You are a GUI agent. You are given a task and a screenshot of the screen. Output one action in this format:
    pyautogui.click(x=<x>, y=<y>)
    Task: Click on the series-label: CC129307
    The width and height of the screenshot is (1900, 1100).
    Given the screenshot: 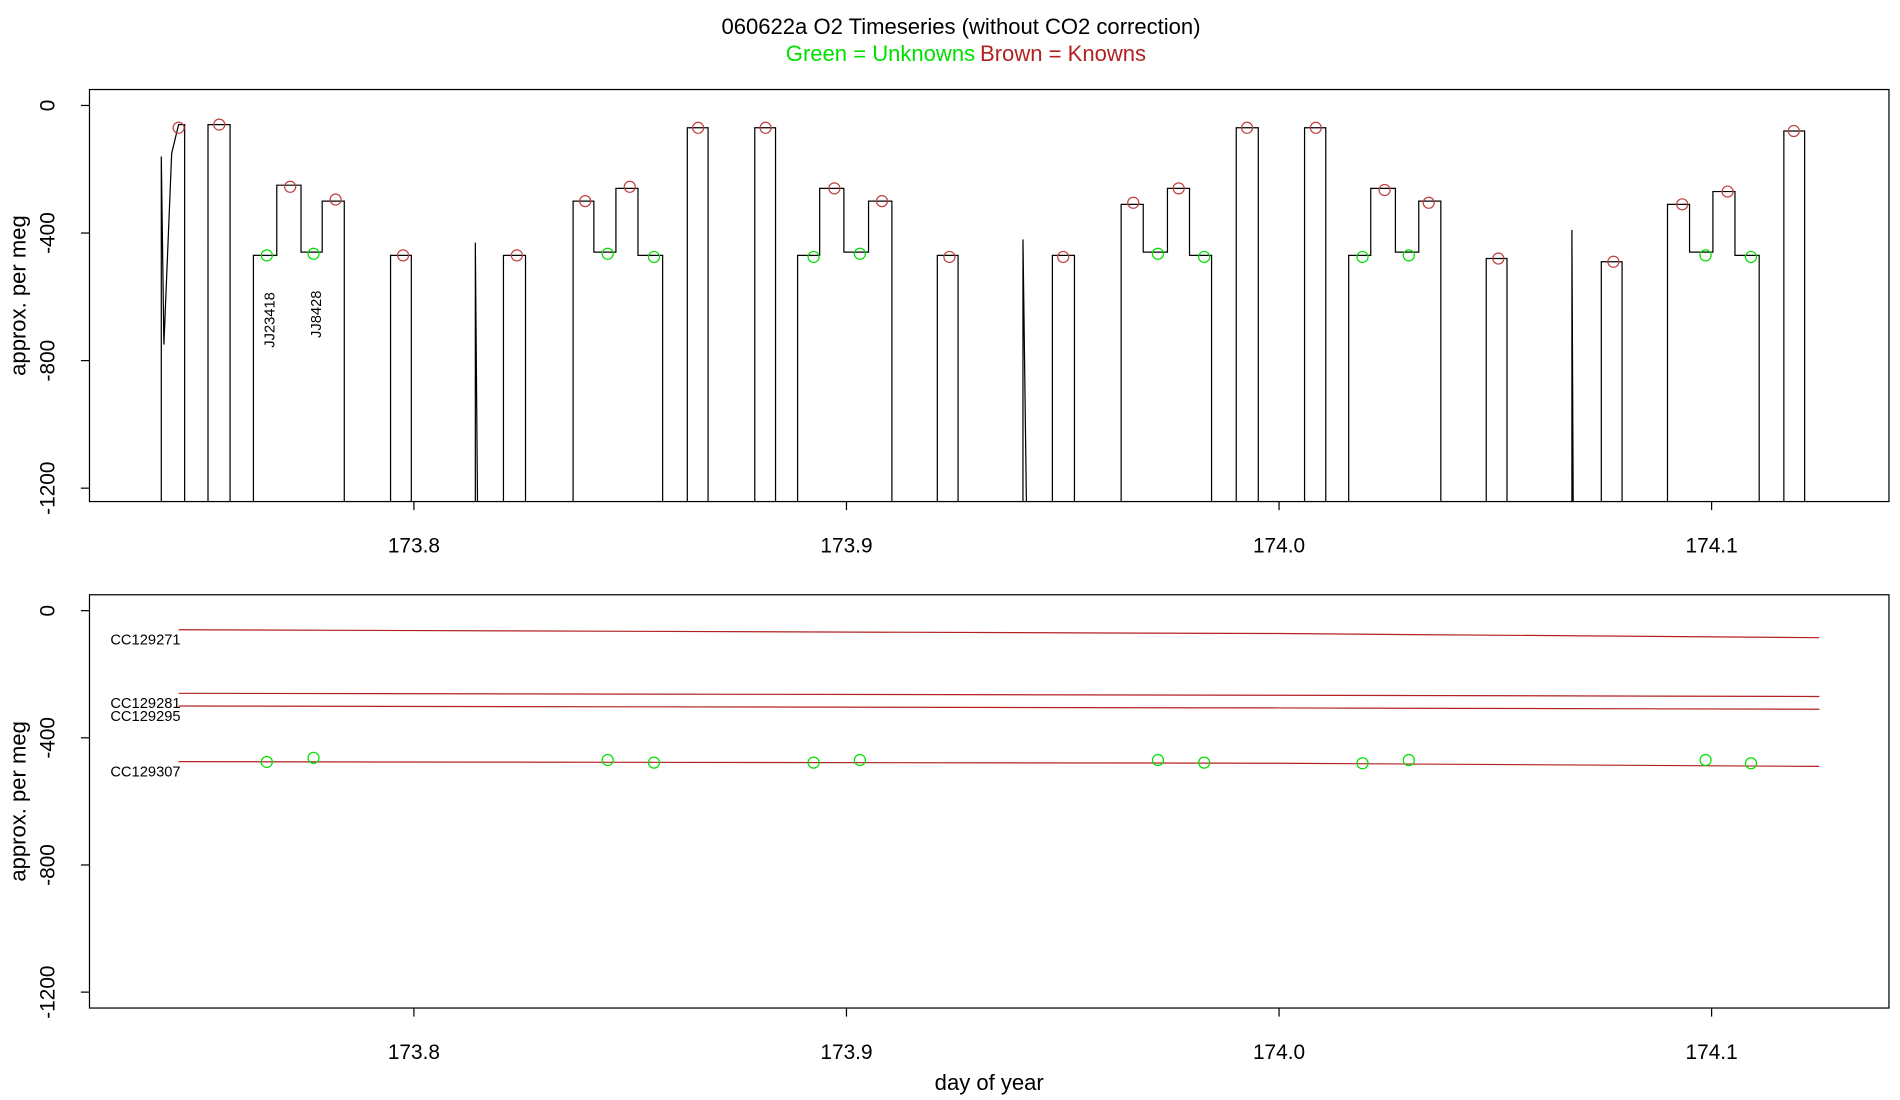 What is the action you would take?
    pyautogui.click(x=145, y=773)
    